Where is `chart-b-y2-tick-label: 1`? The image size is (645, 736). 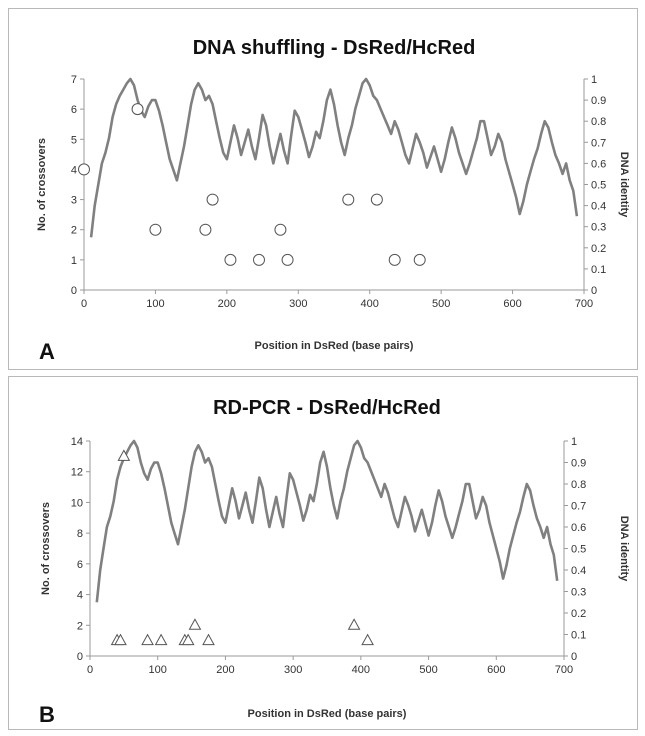 chart-b-y2-tick-label: 1 is located at coordinates (574, 442).